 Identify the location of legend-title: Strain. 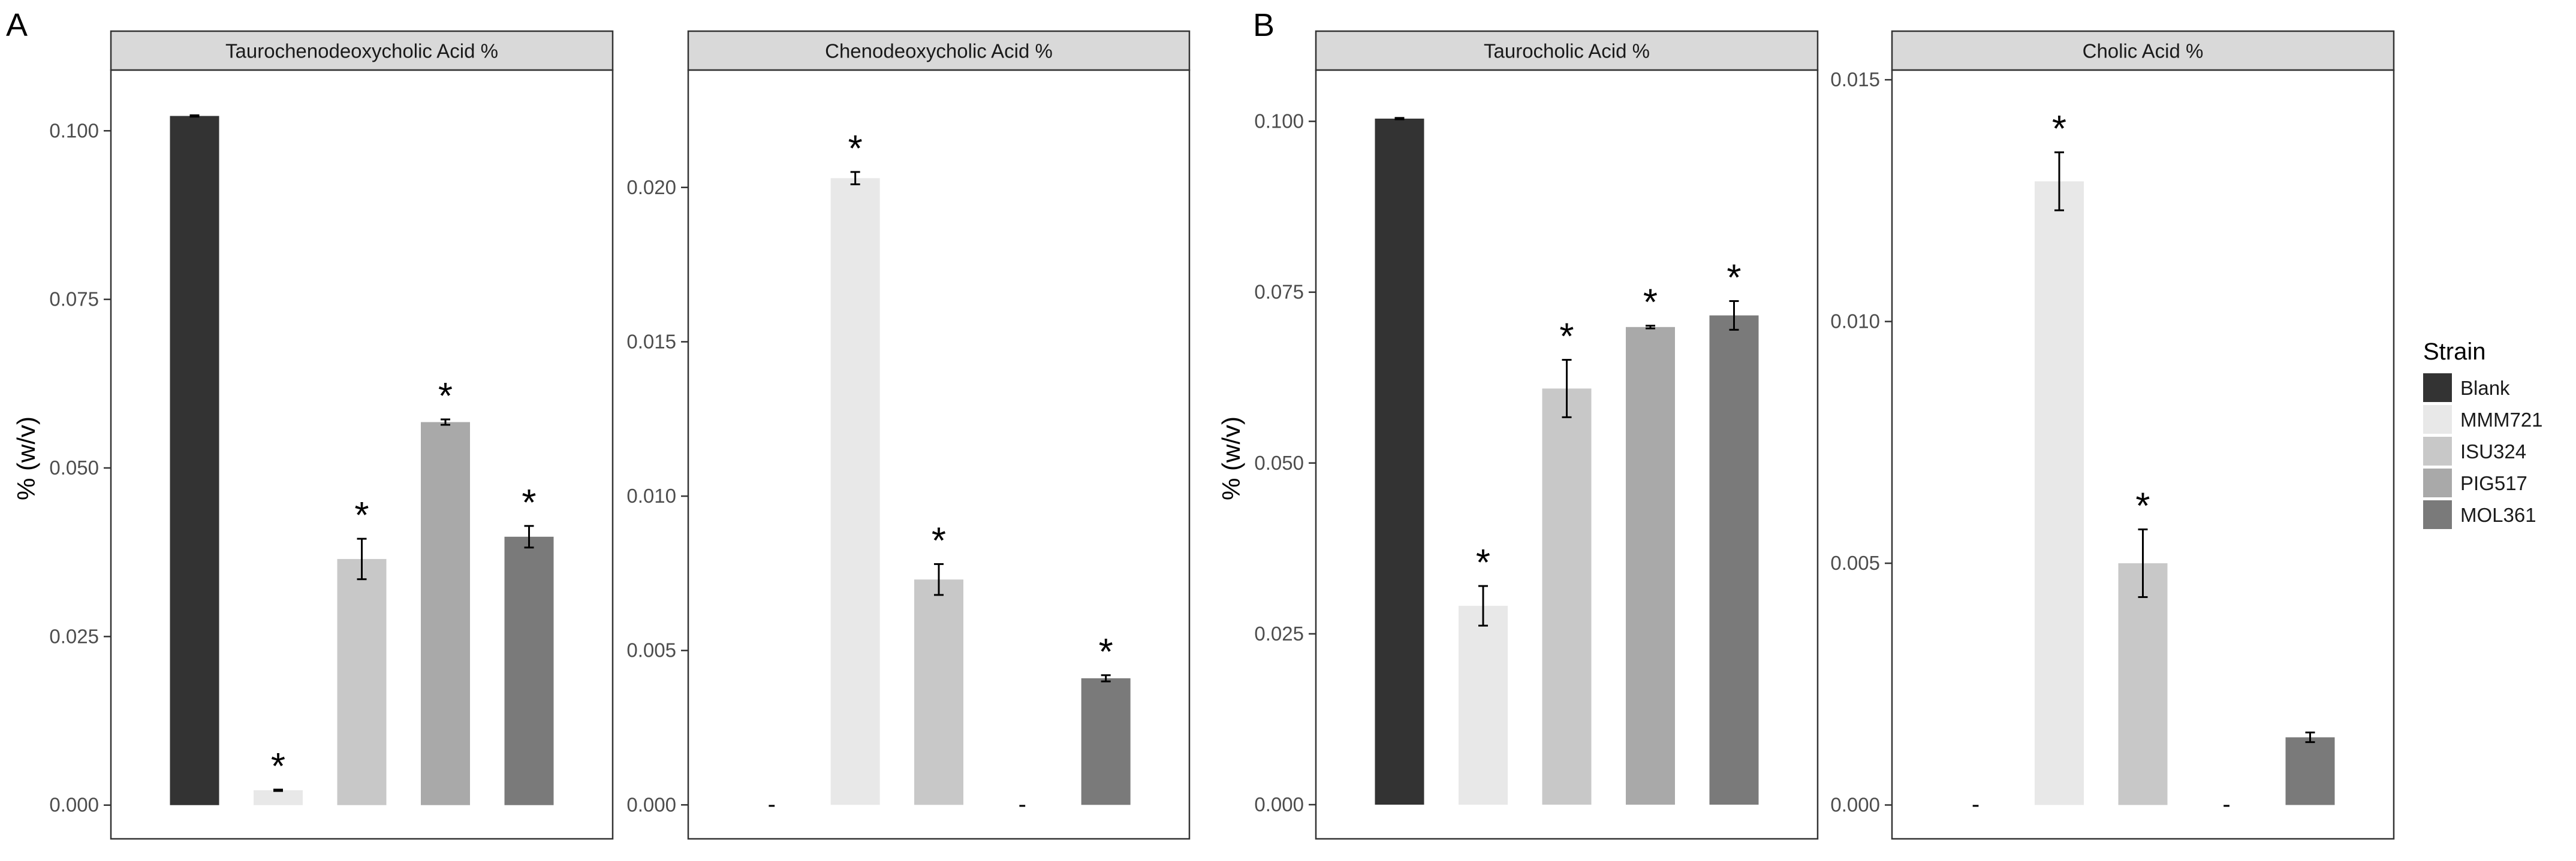
(2454, 352).